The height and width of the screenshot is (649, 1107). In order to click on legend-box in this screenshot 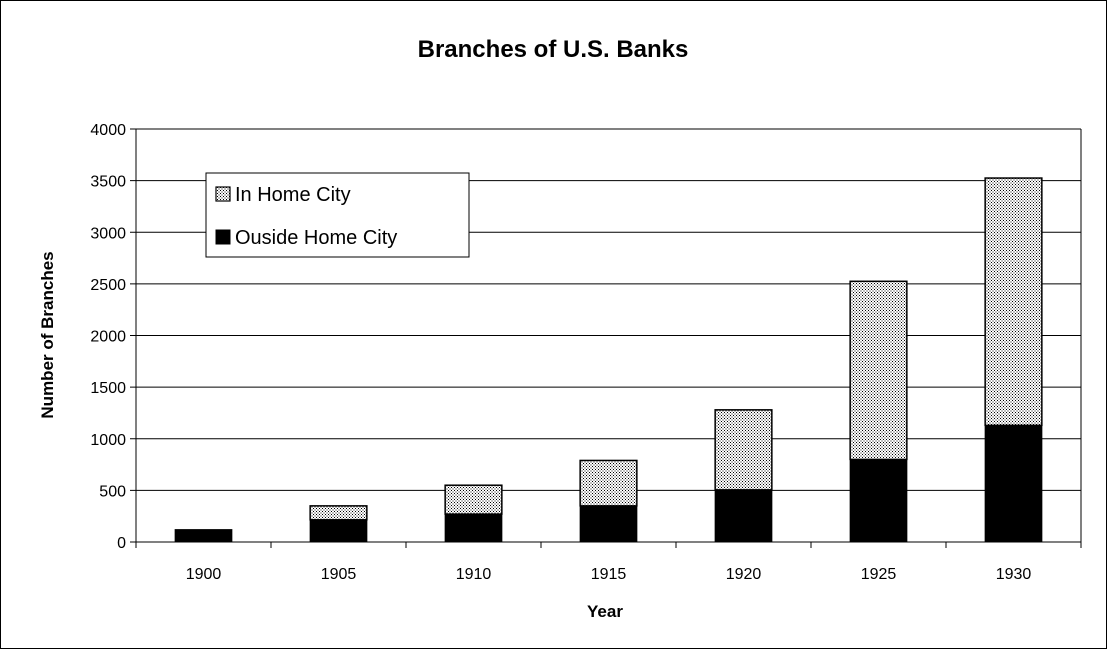, I will do `click(337, 215)`.